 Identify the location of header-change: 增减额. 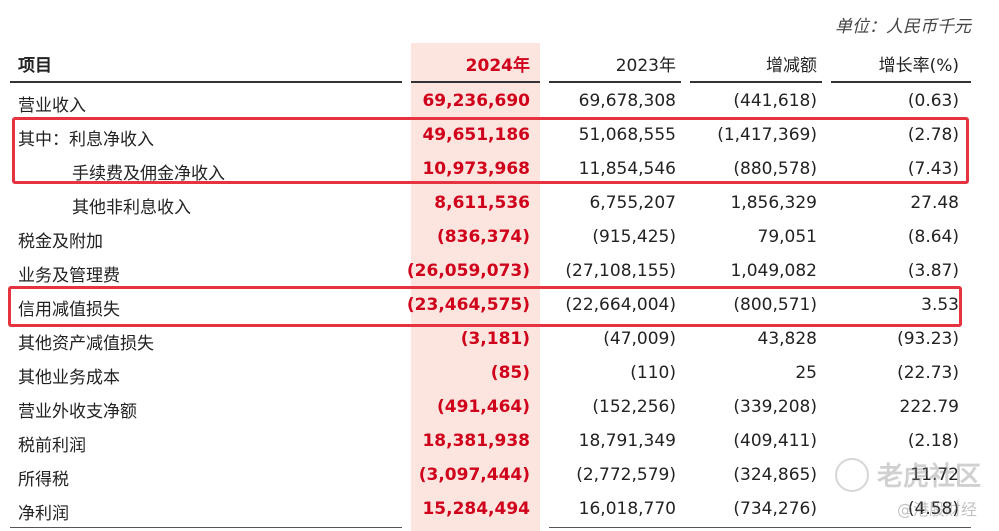
(791, 66).